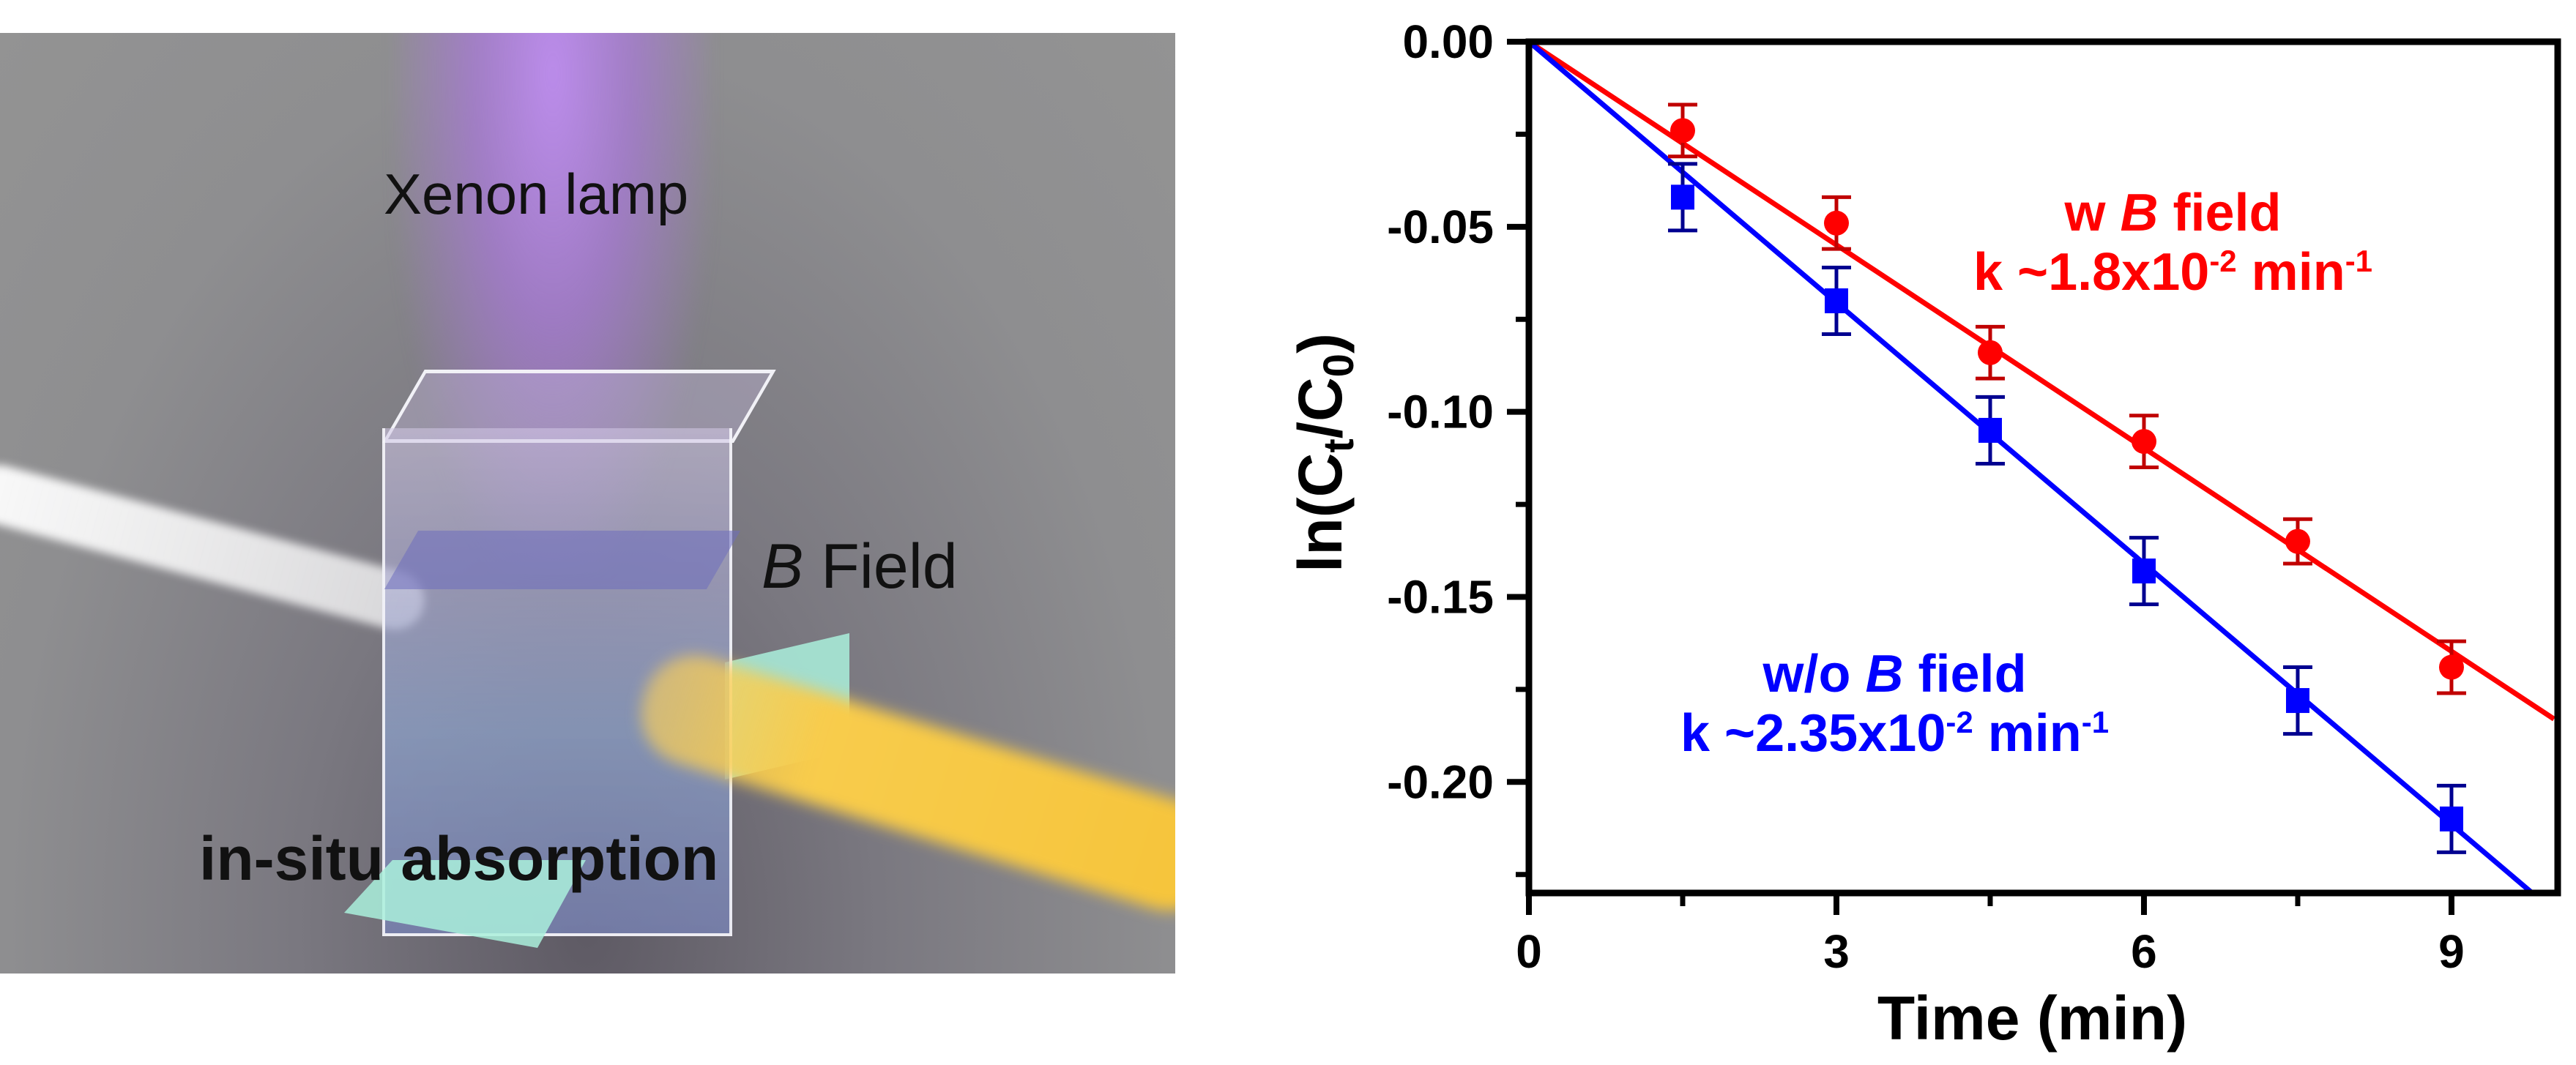  I want to click on ann-blue-unit-exp: -1, so click(2095, 722).